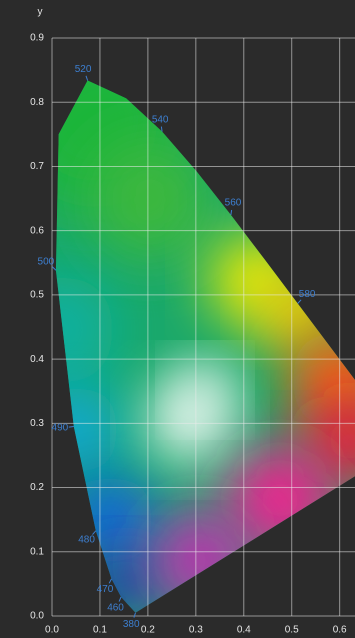  Describe the element at coordinates (52, 630) in the screenshot. I see `x-tick-label: 0.0` at that location.